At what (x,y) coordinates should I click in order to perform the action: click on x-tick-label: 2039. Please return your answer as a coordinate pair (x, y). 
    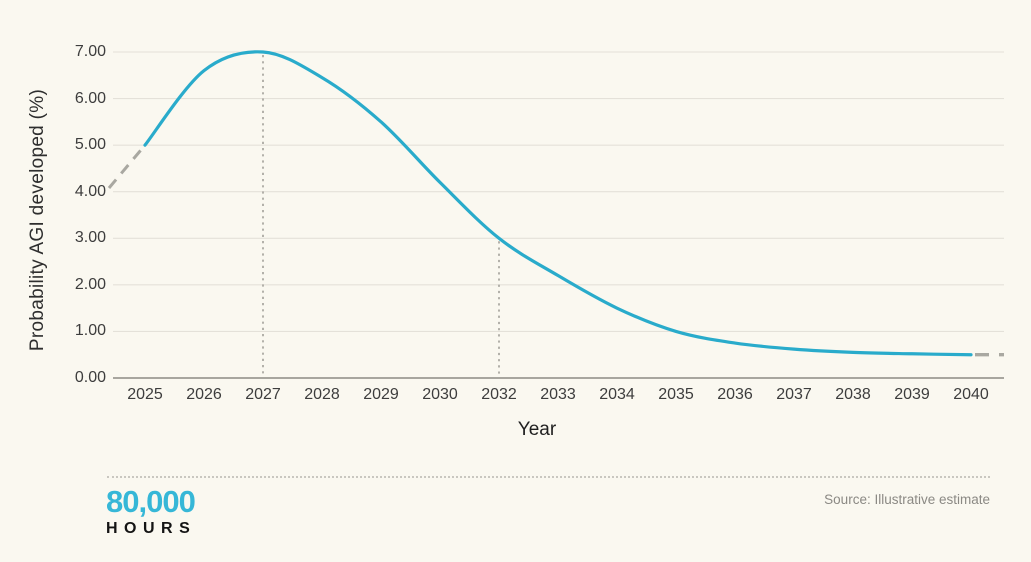
    Looking at the image, I should click on (912, 394).